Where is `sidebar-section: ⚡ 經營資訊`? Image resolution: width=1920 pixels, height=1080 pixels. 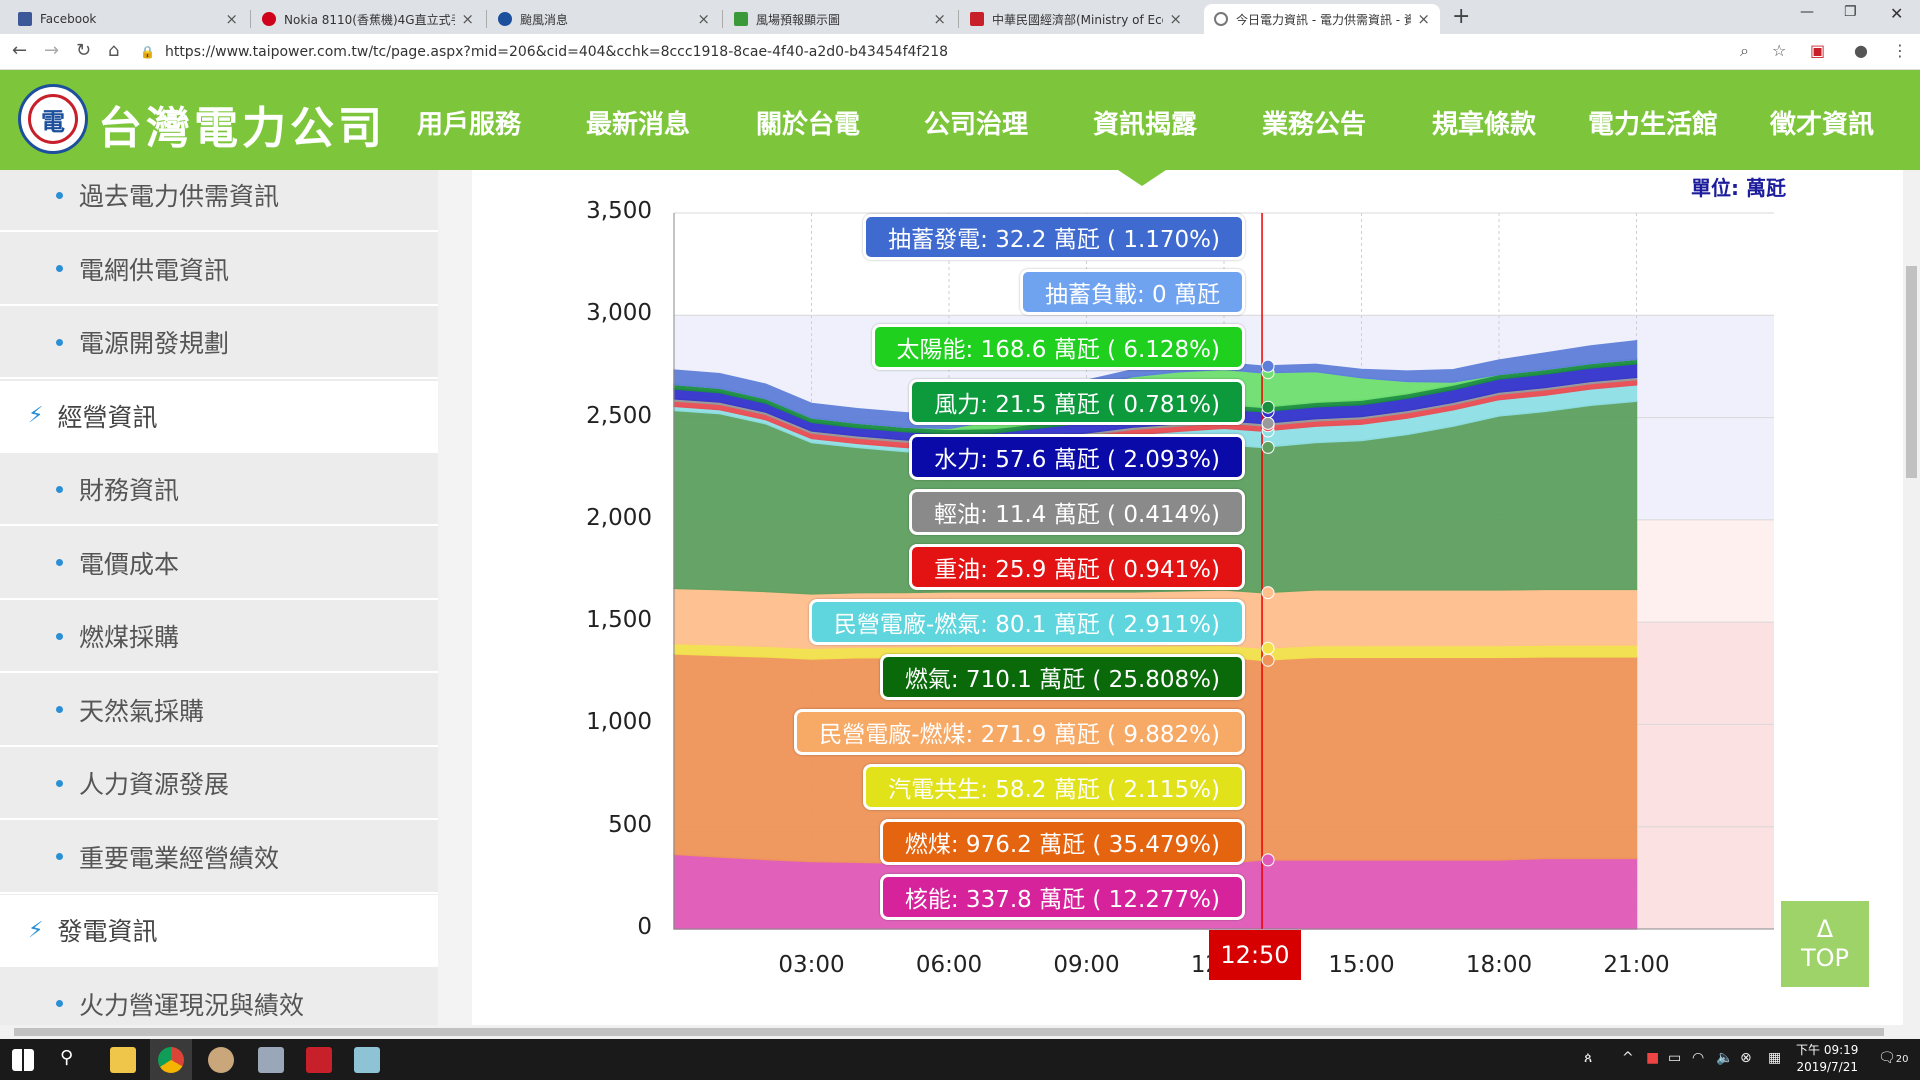
sidebar-section: ⚡ 經營資訊 is located at coordinates (219, 416).